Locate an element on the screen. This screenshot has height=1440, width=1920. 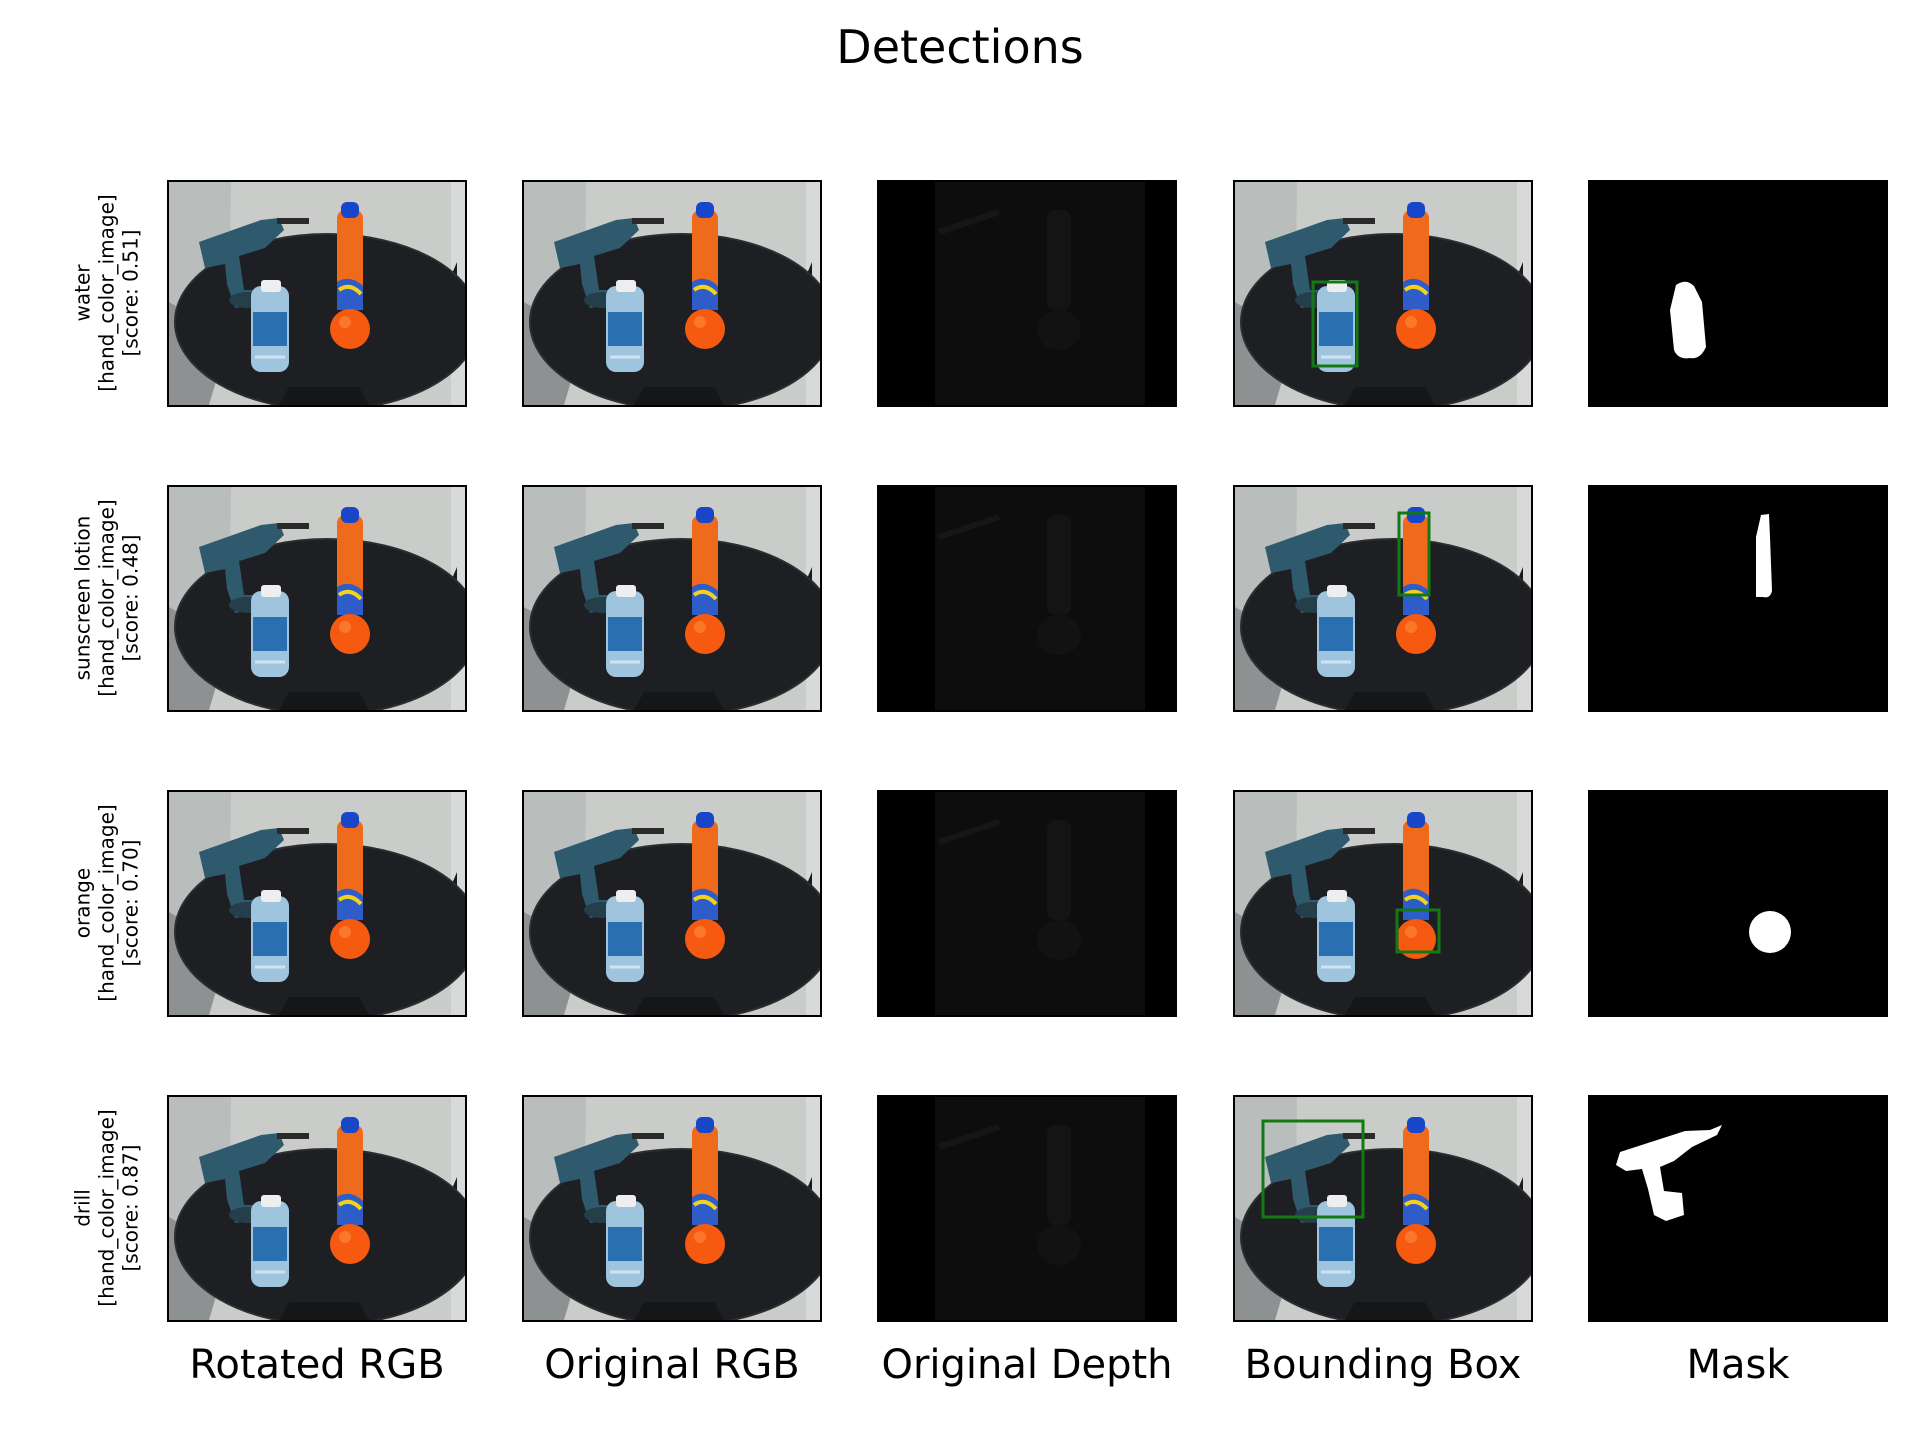
column-label-0: Rotated RGB is located at coordinates (317, 1365).